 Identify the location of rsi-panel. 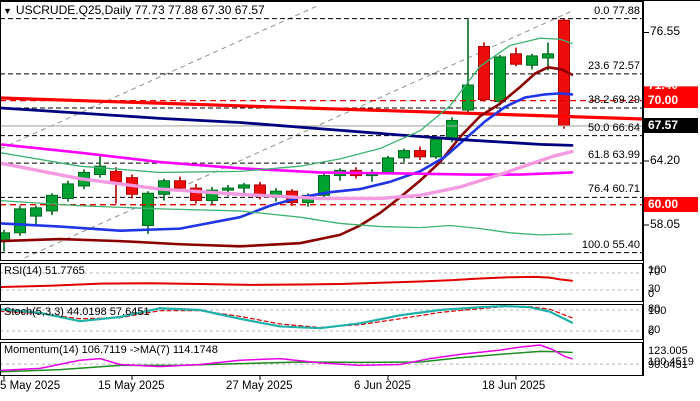
(321, 282).